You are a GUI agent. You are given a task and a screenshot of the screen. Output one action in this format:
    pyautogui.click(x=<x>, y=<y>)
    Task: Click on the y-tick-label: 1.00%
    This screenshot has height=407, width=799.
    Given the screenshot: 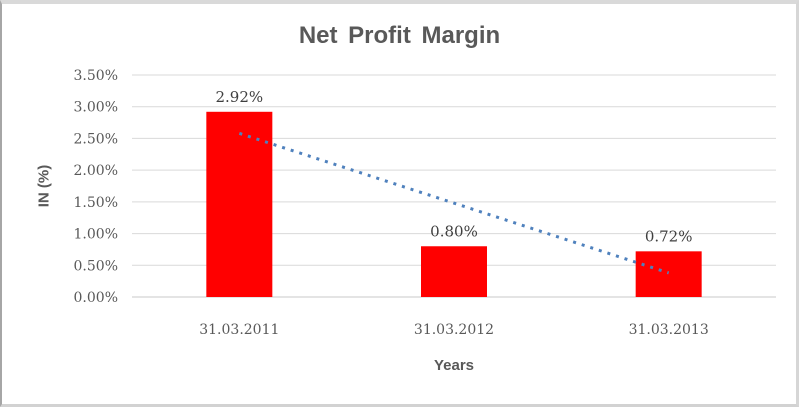 What is the action you would take?
    pyautogui.click(x=96, y=235)
    